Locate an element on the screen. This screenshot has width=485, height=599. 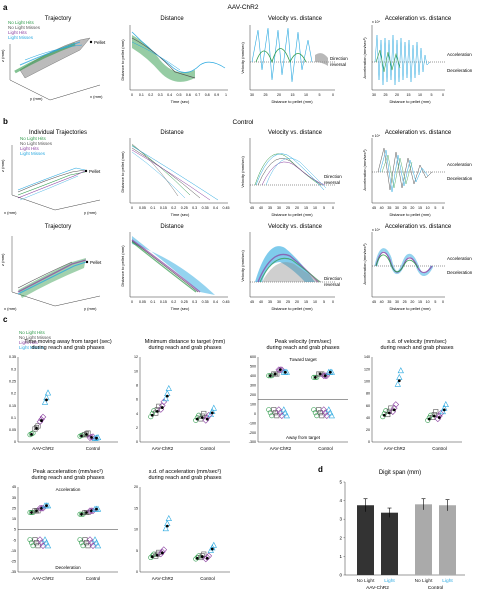
c-legend-2: Light Hits is located at coordinates (29, 342).